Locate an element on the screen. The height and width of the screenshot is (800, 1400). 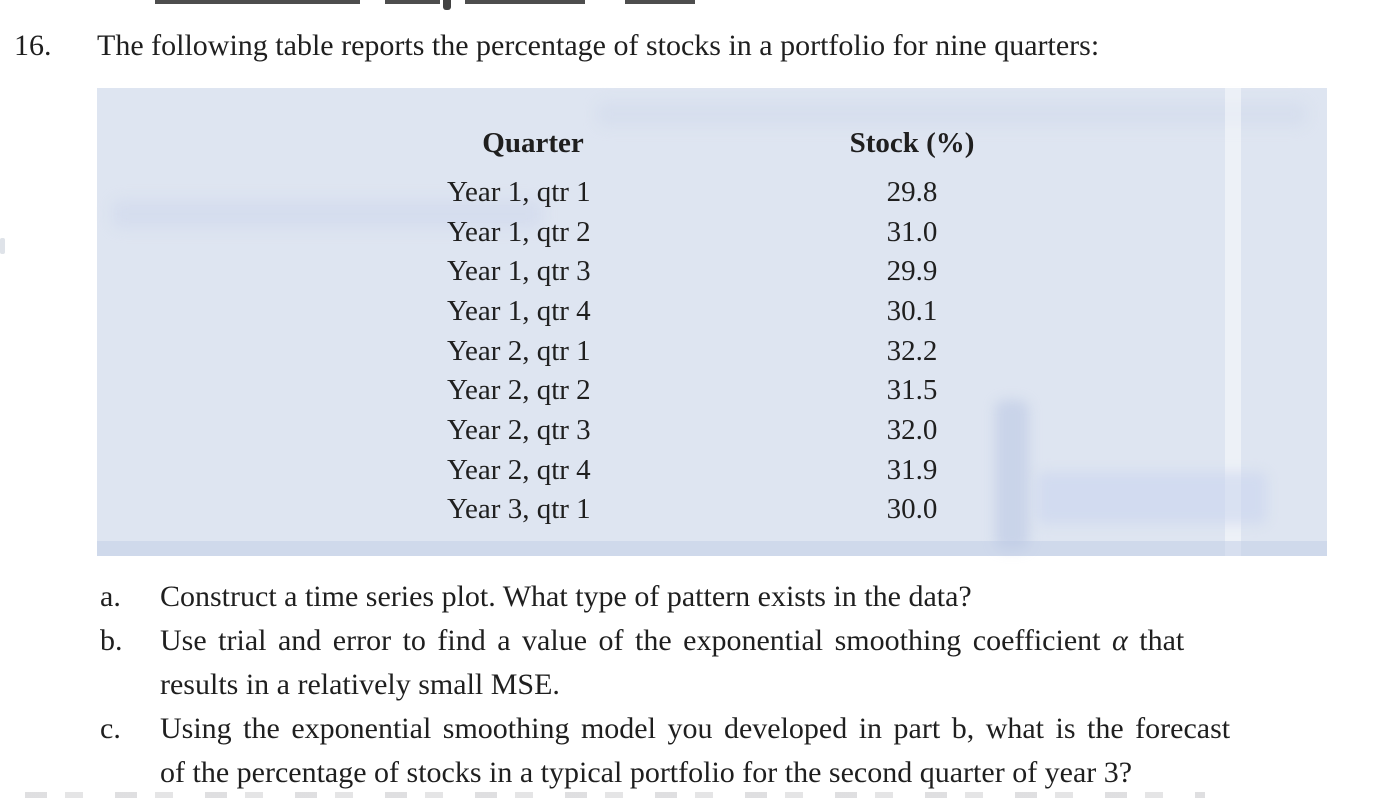
question-b-label: b. is located at coordinates (111, 640).